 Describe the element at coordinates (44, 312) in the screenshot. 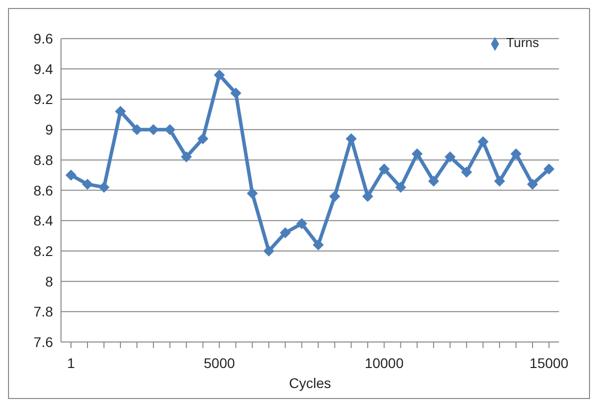

I see `y-tick-label: 7.8` at that location.